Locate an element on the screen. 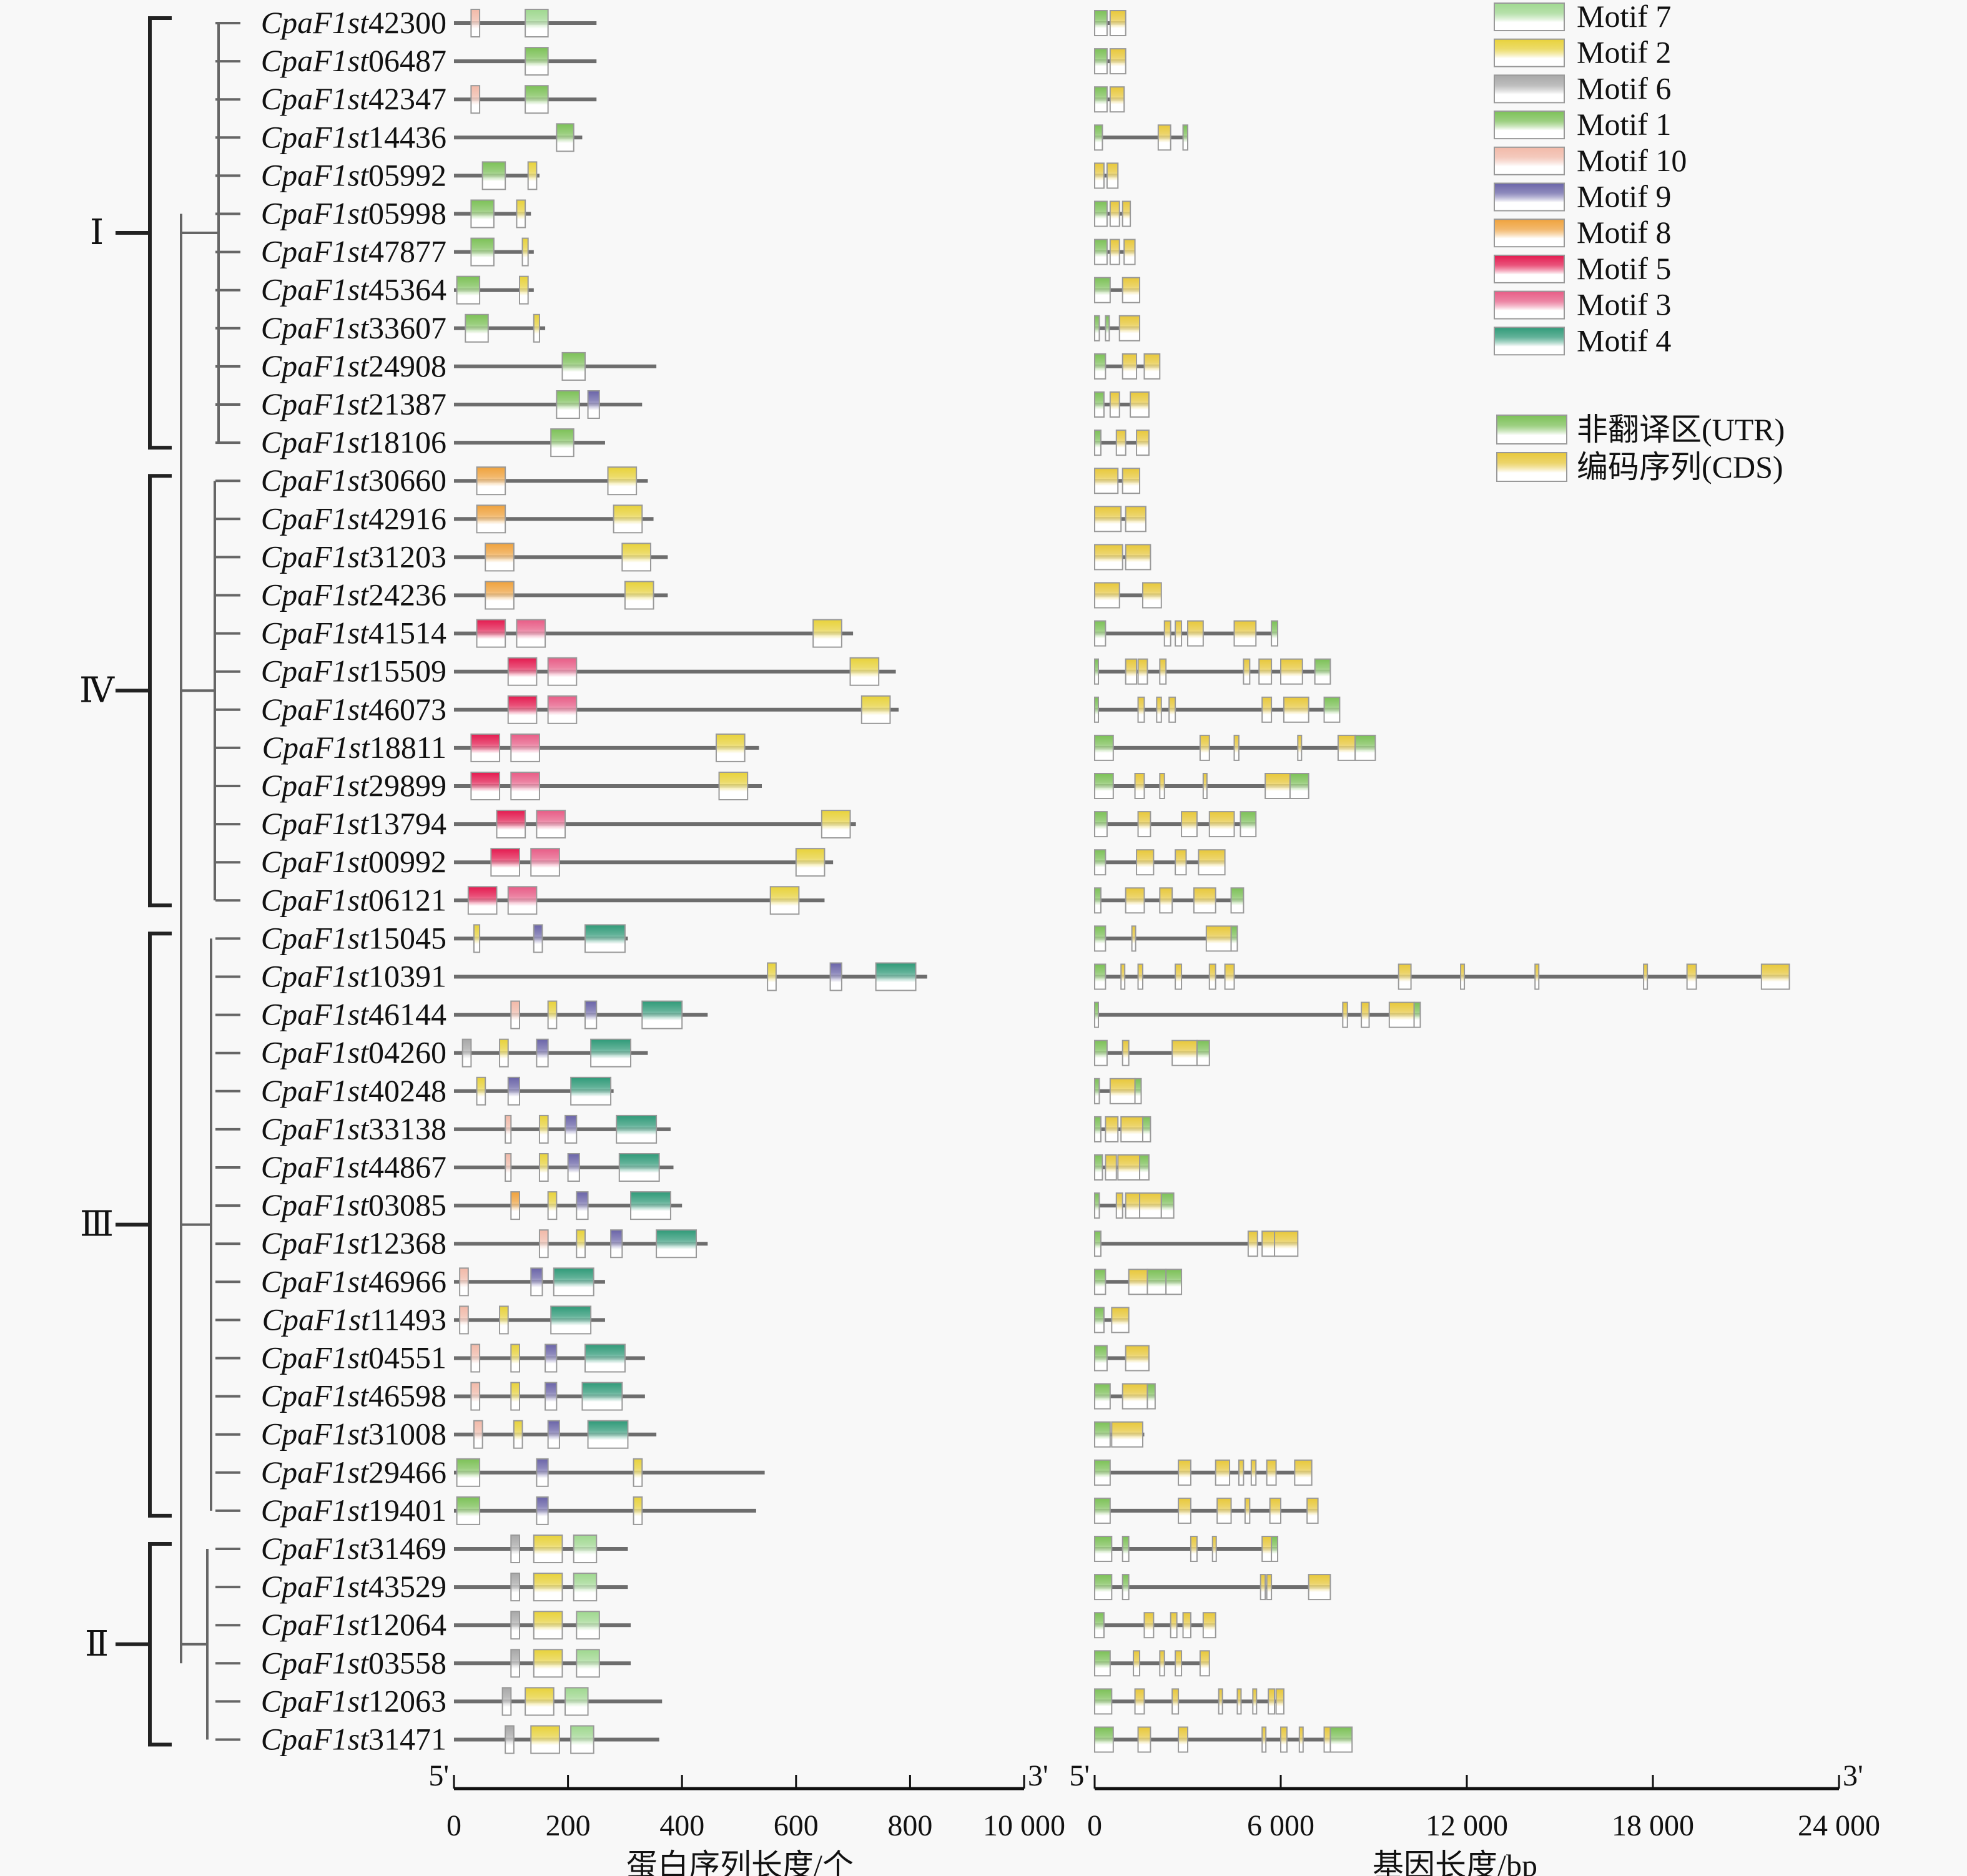 The image size is (1967, 1876). legend-label: Motif 7 is located at coordinates (1624, 17).